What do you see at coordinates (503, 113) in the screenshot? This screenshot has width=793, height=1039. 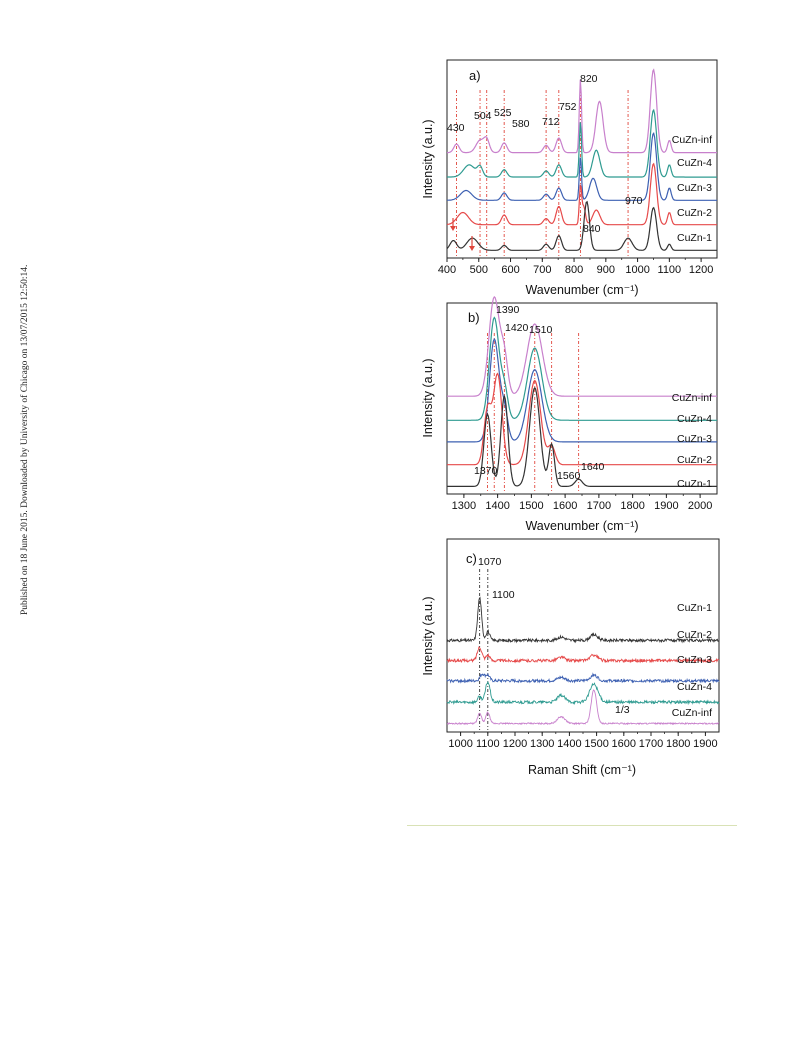 I see `peak-label: 525` at bounding box center [503, 113].